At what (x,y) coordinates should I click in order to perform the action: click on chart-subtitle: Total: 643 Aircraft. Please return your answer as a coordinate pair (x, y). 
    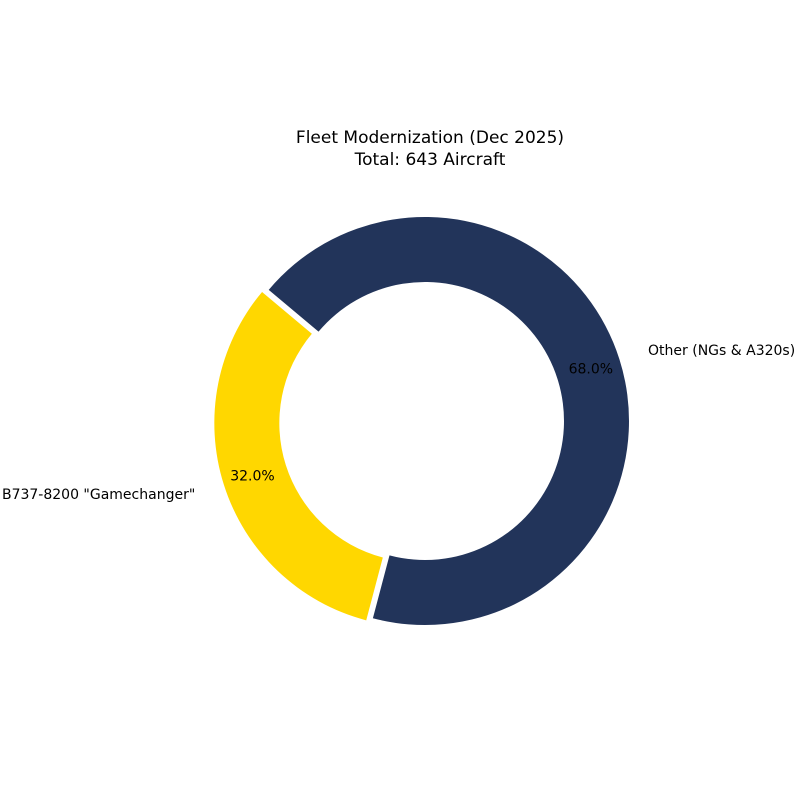
    Looking at the image, I should click on (430, 160).